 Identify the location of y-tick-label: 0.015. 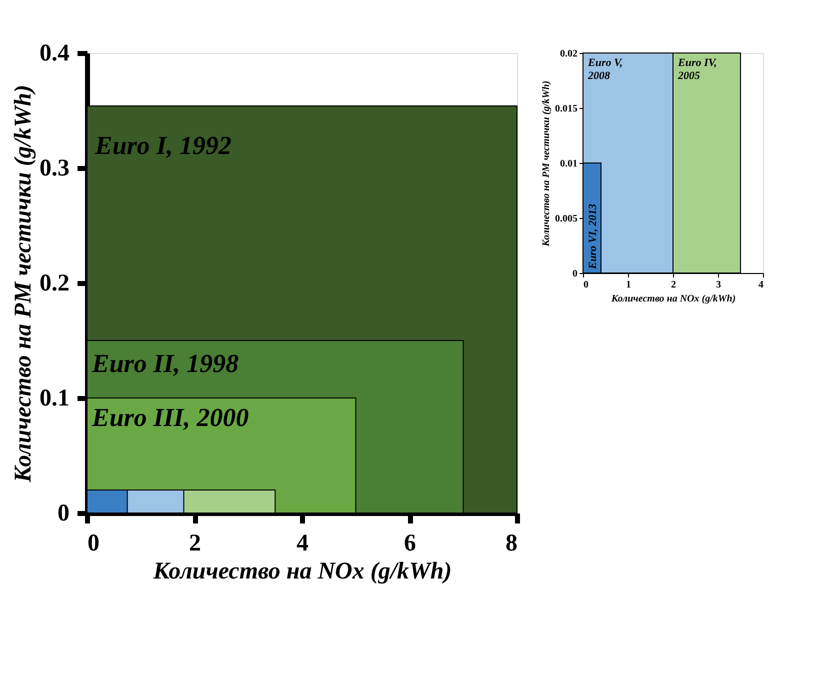
(566, 109).